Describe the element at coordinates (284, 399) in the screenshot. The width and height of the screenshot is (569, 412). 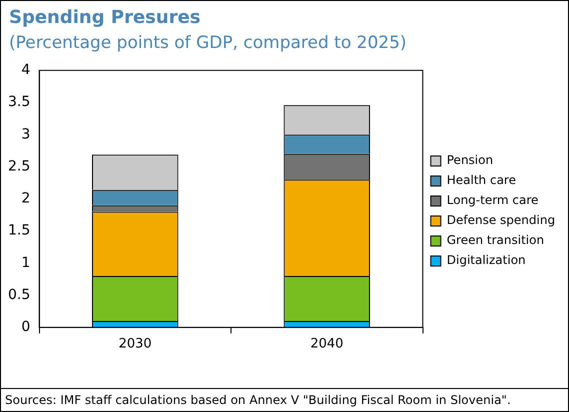
I see `source-note: Sources: IMF staff calculations based on Annex V "Building Fiscal Room in Slovenia".` at that location.